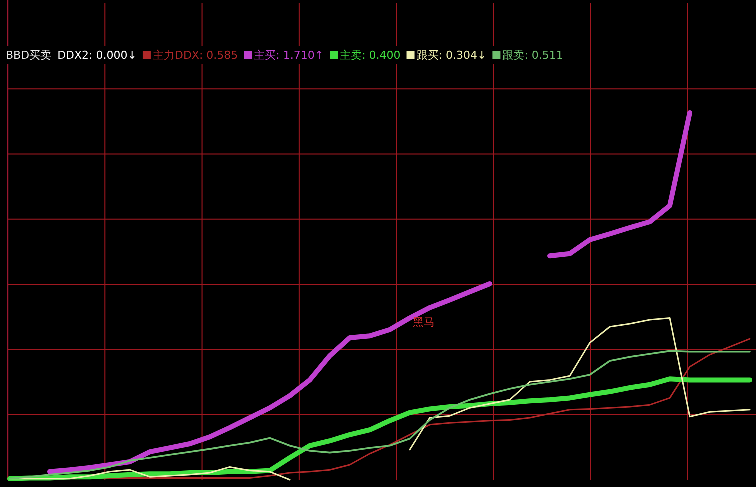 Image resolution: width=756 pixels, height=487 pixels. What do you see at coordinates (424, 322) in the screenshot?
I see `annotation: 黑马` at bounding box center [424, 322].